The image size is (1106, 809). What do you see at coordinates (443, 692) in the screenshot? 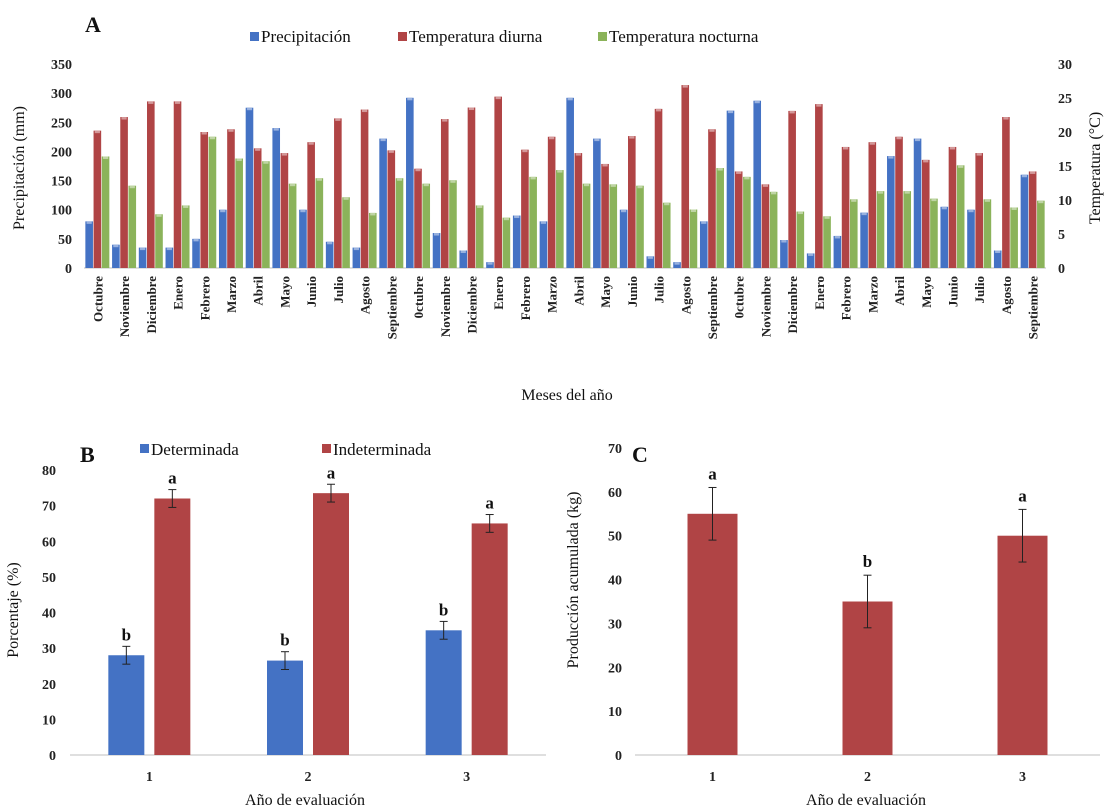
I see `bar-b-blue` at bounding box center [443, 692].